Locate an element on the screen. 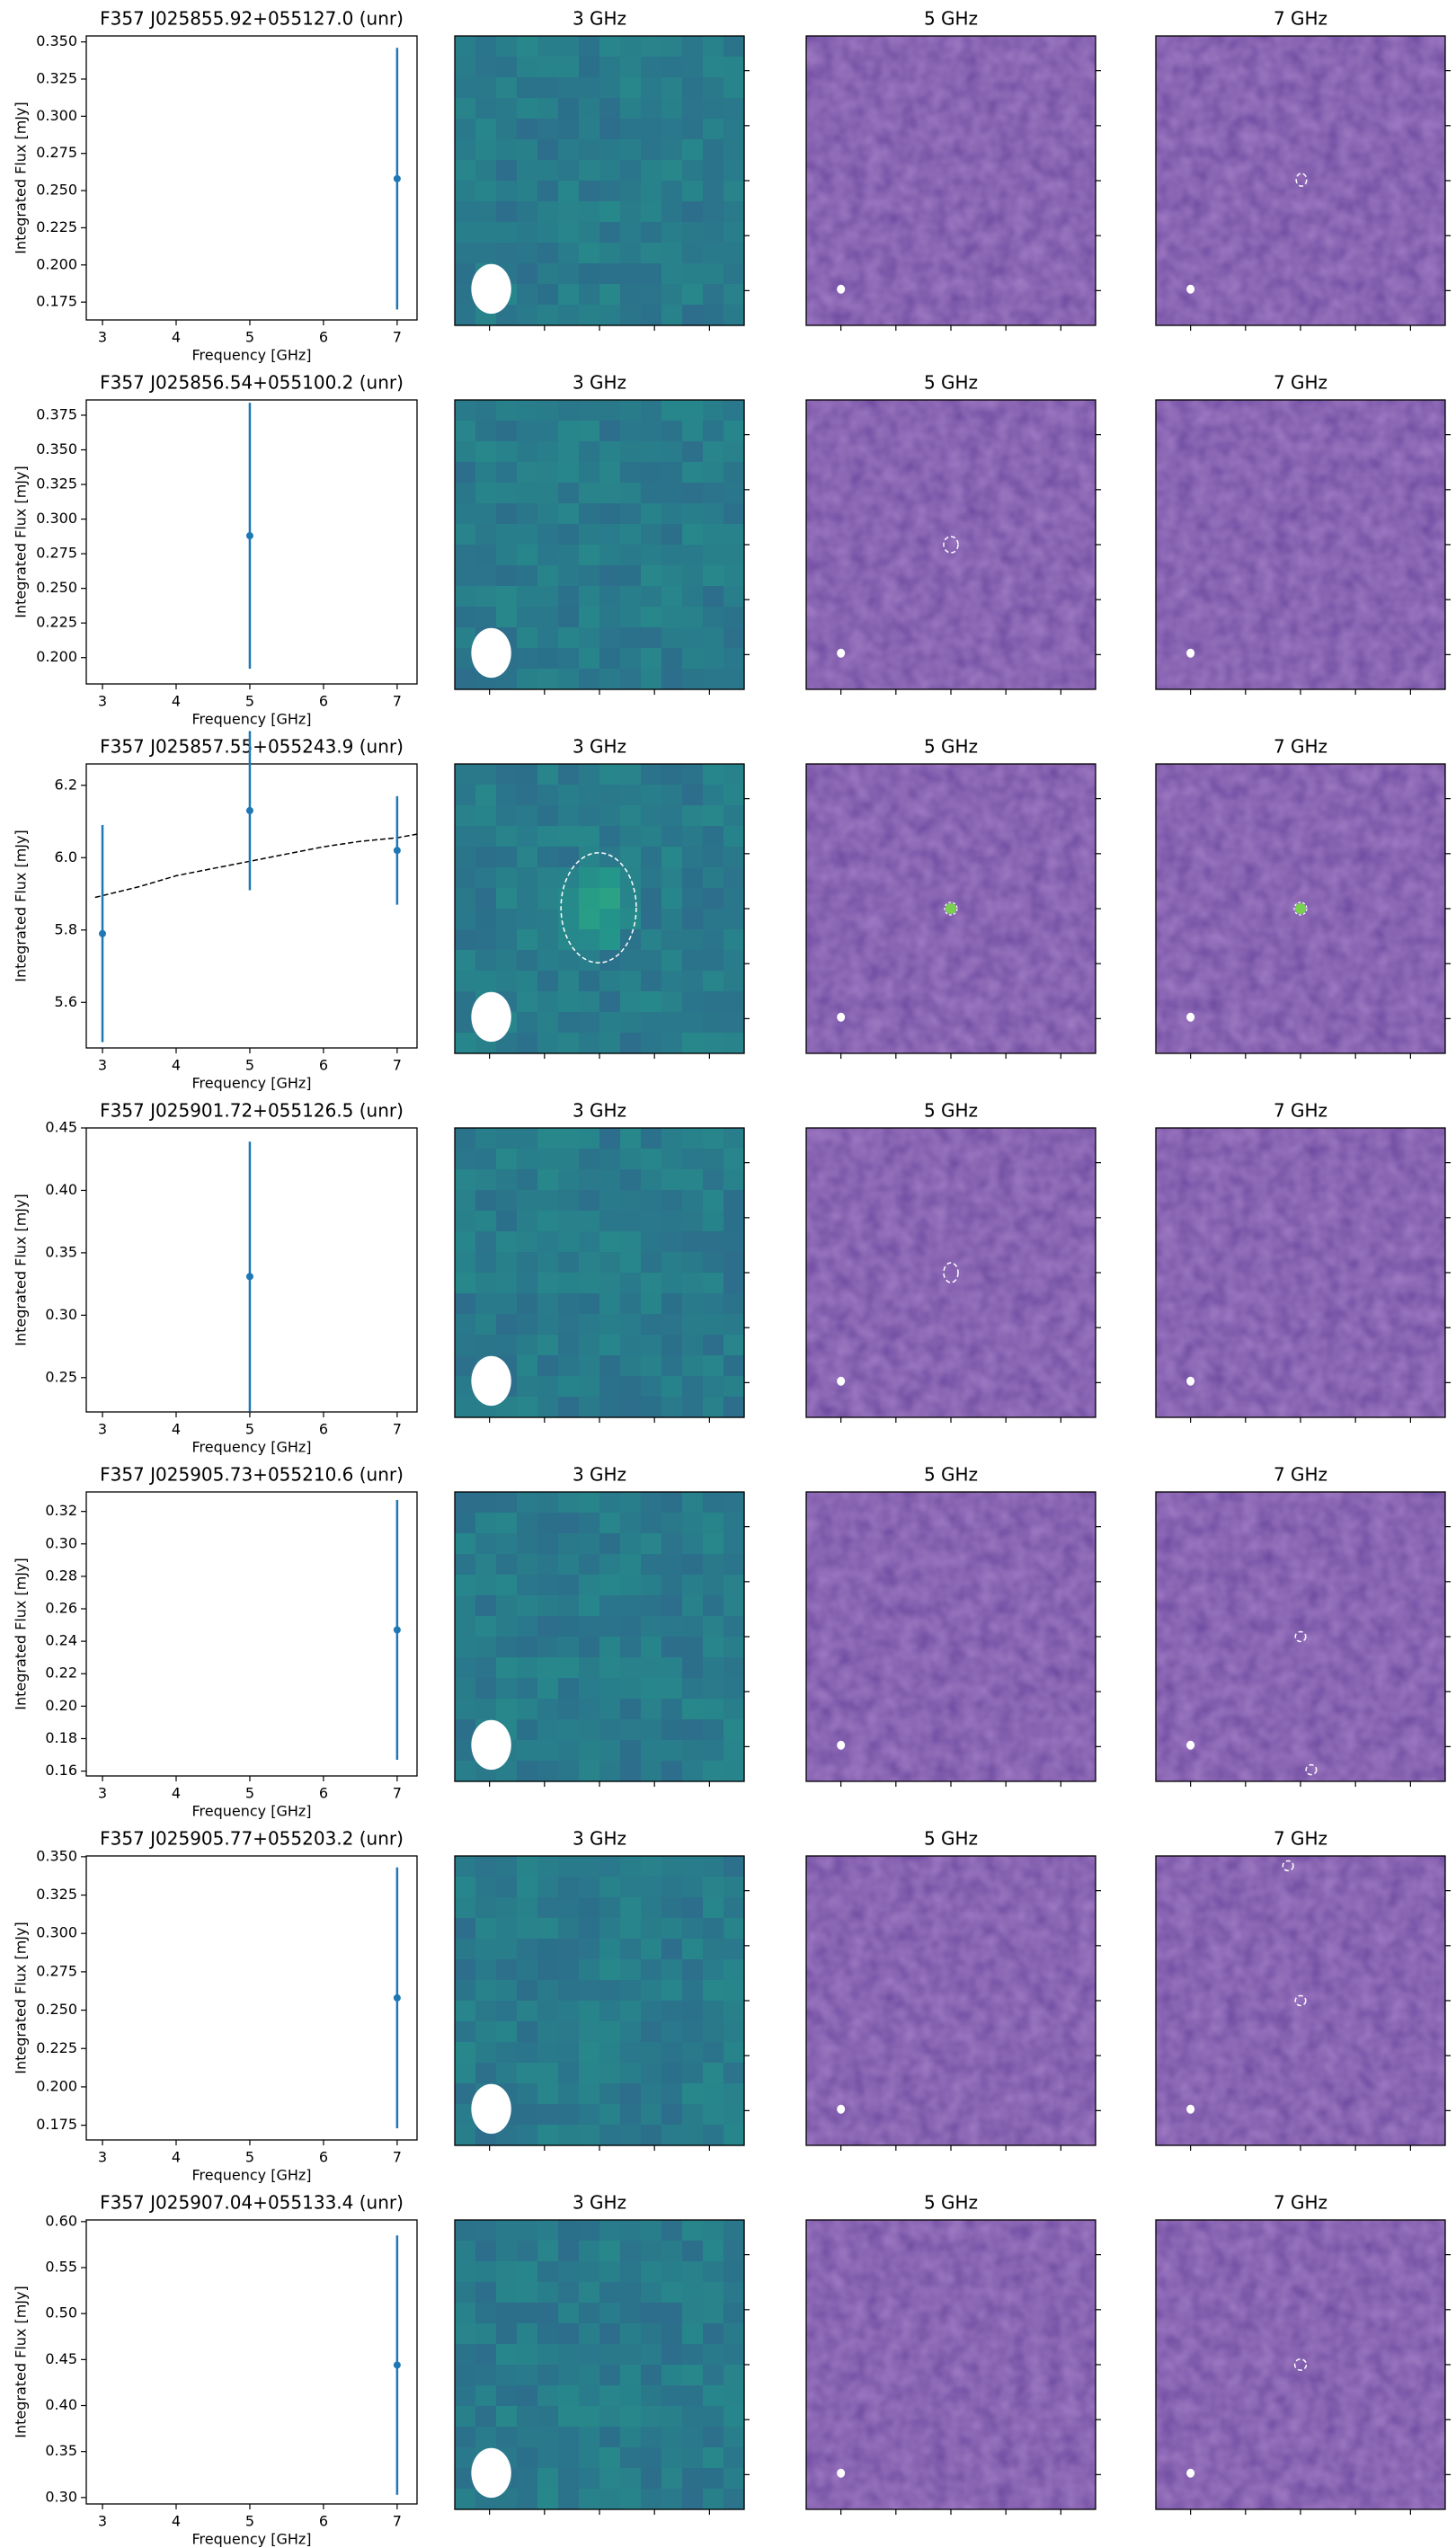 The image size is (1456, 2548). y-tick-label: 0.30 is located at coordinates (61, 1543).